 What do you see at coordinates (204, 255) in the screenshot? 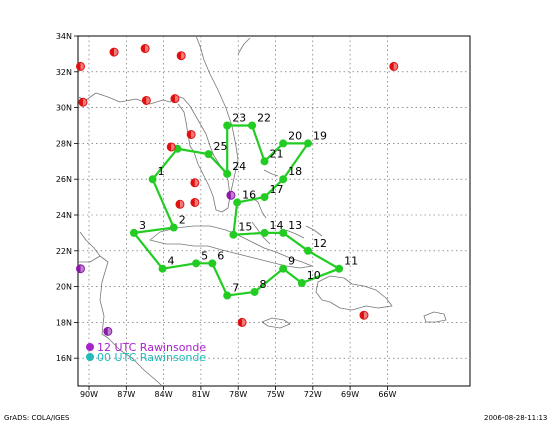
I see `waypoint-label-5: 5` at bounding box center [204, 255].